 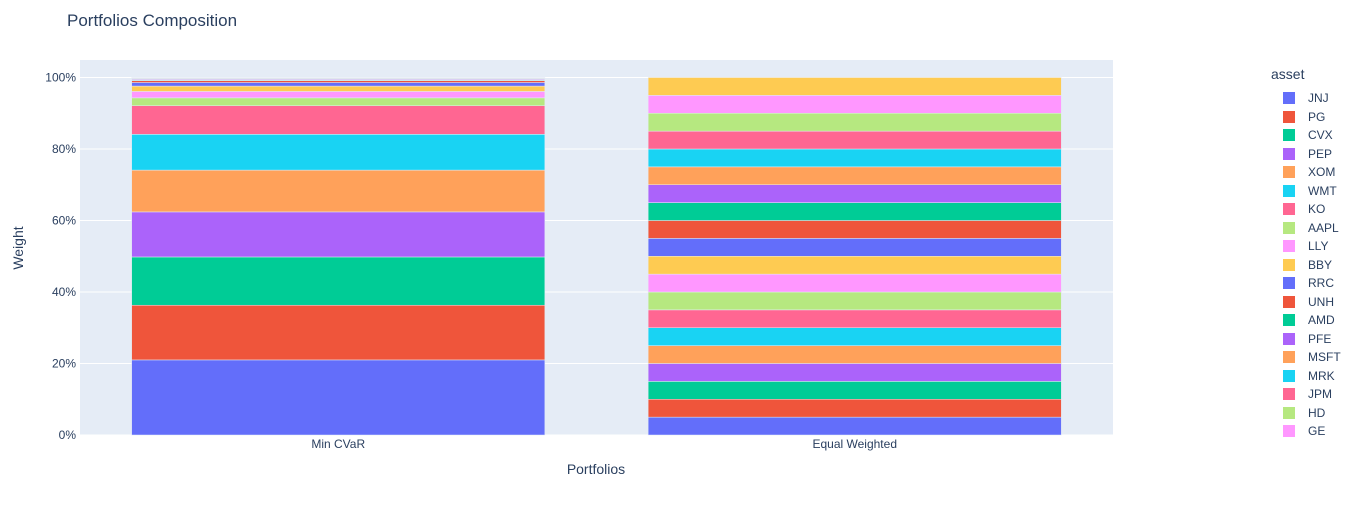 I want to click on x-axis-ticks: Min CVaR Equal Weighted, so click(x=604, y=444).